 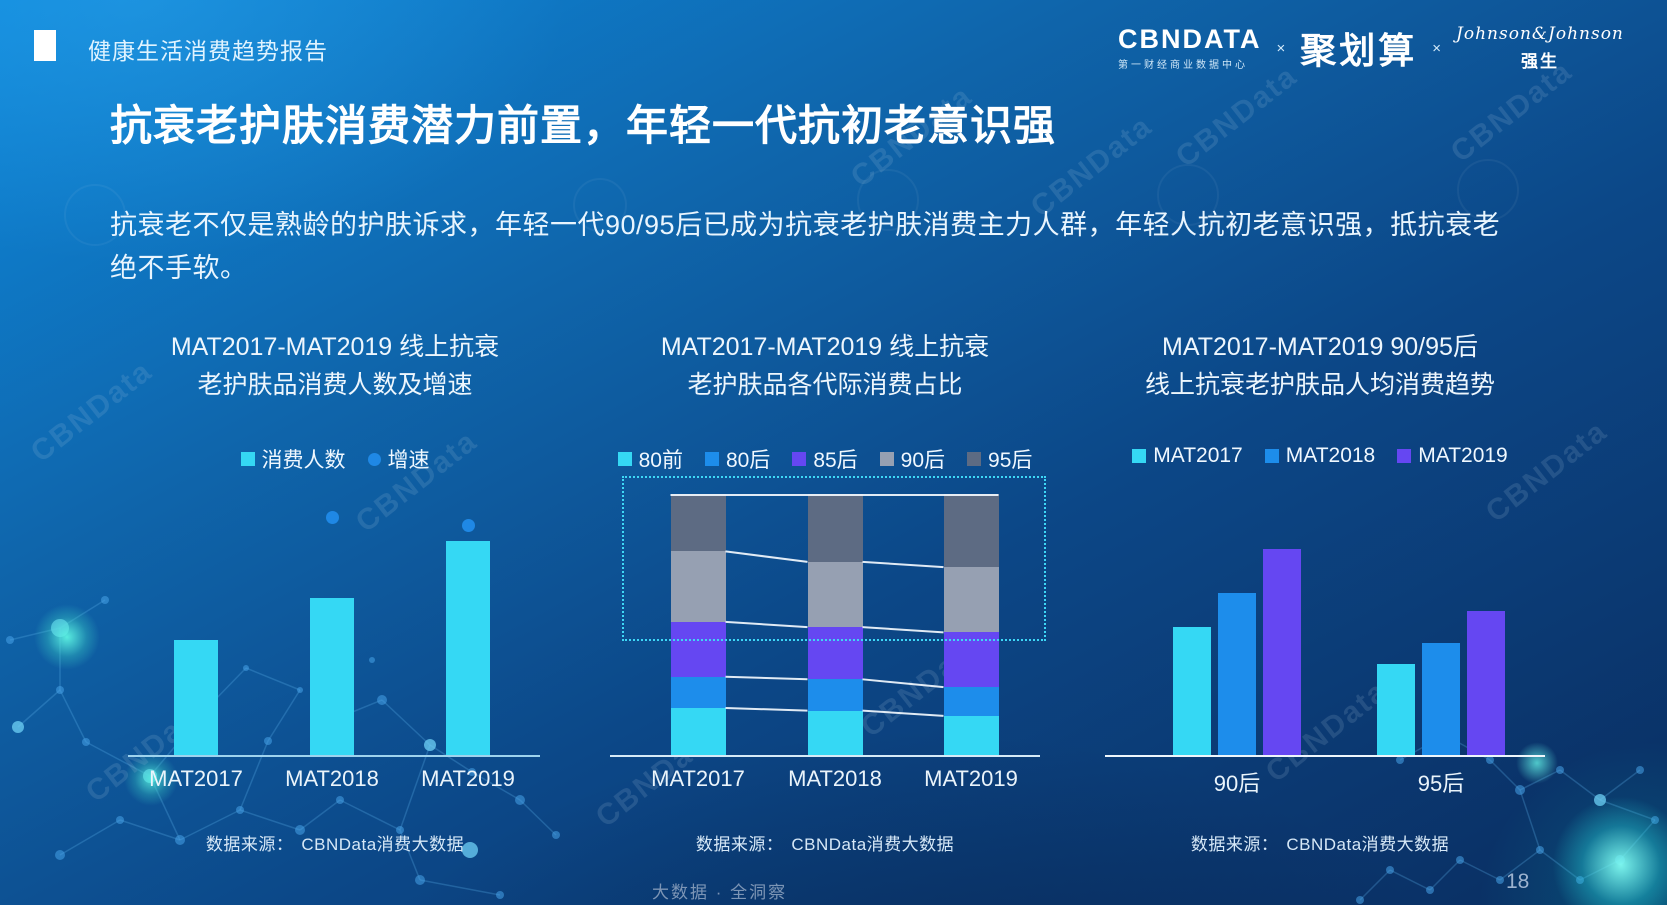 I want to click on stack-segment-90后-MAT2019, so click(x=971, y=600).